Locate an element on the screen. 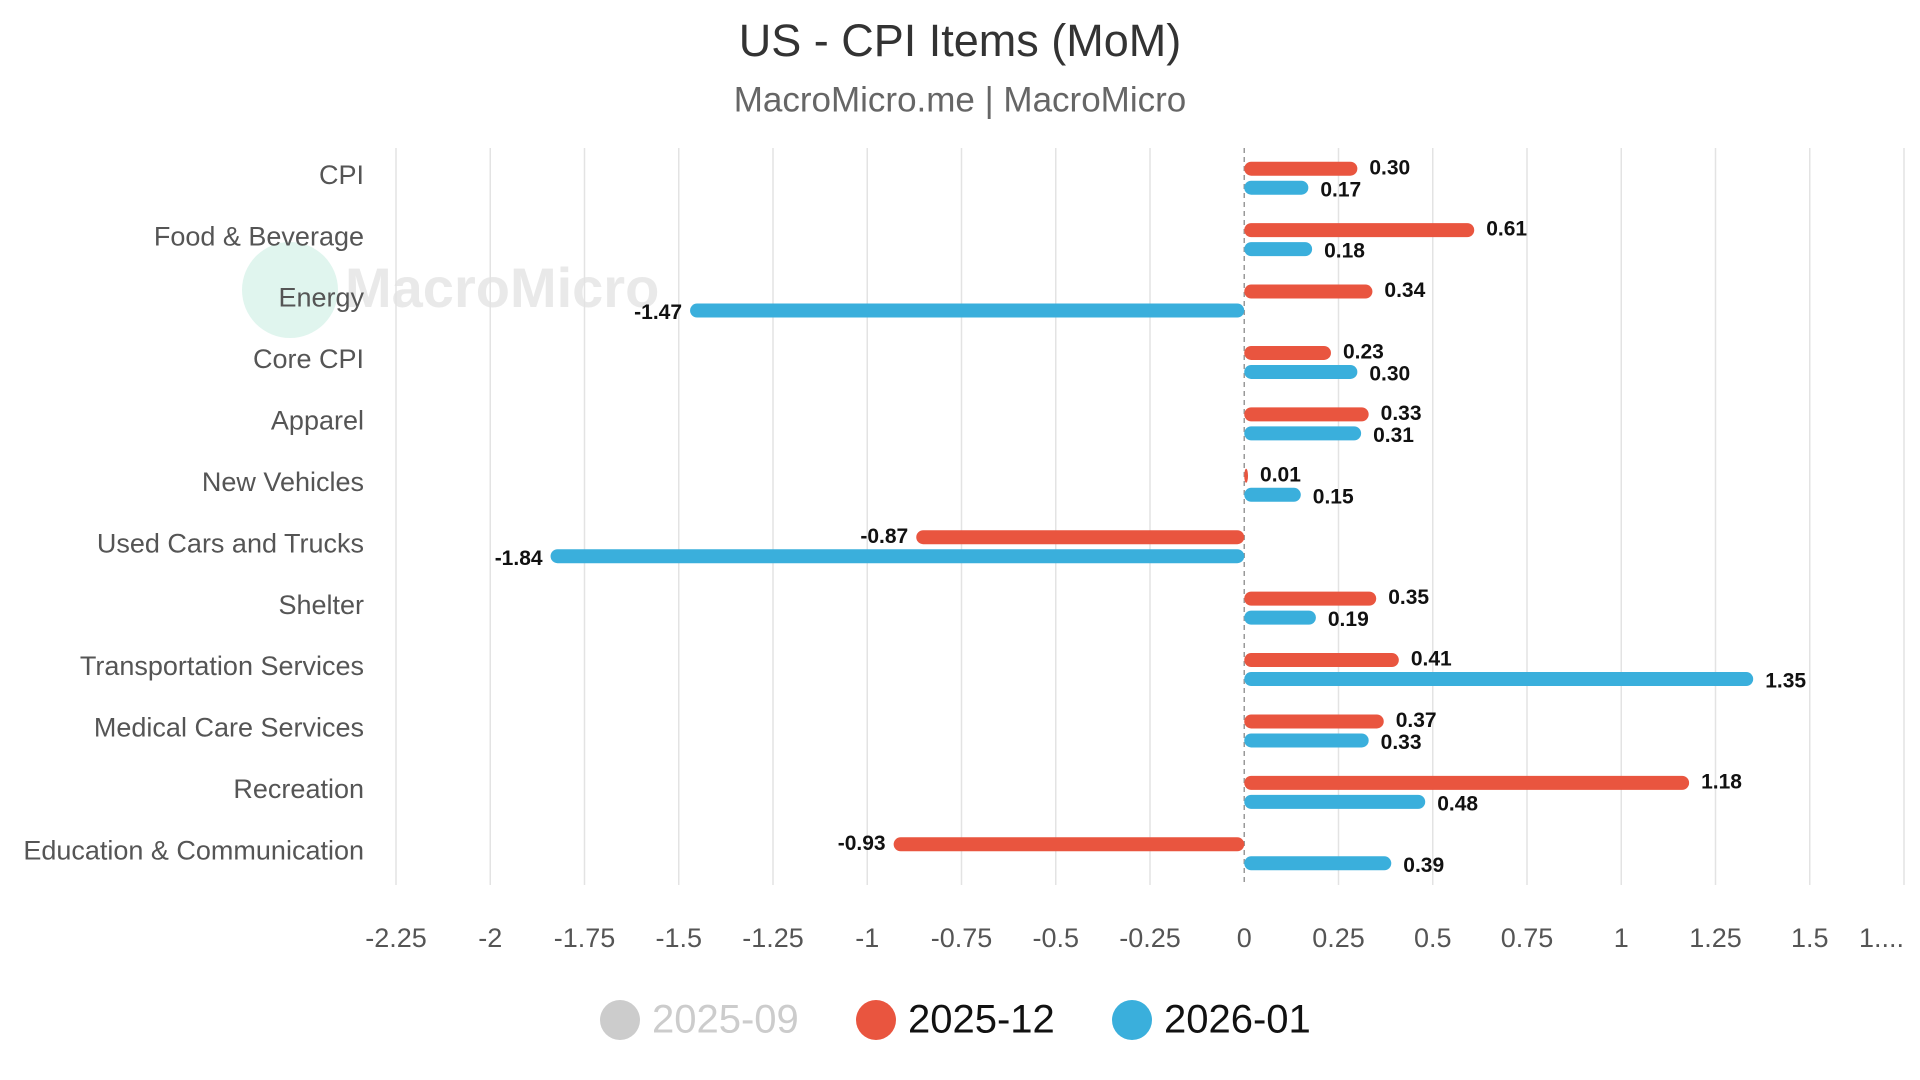  value-label: 0.48 is located at coordinates (1457, 803).